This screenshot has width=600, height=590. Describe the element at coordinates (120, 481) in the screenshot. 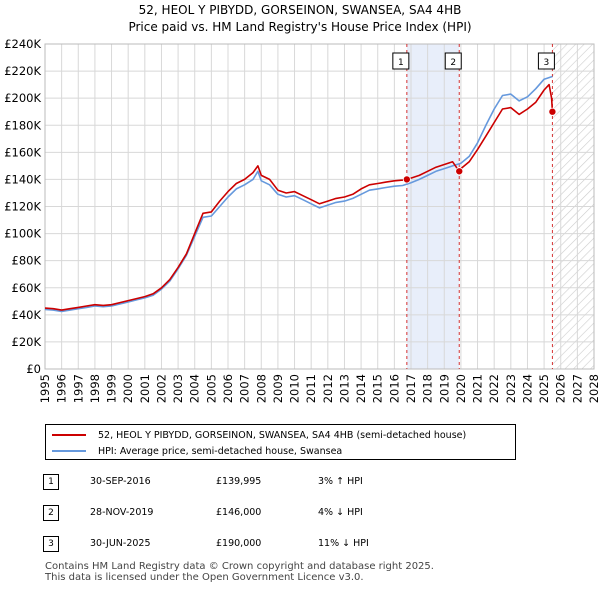

I see `sale-row-date: 30-SEP-2016` at that location.